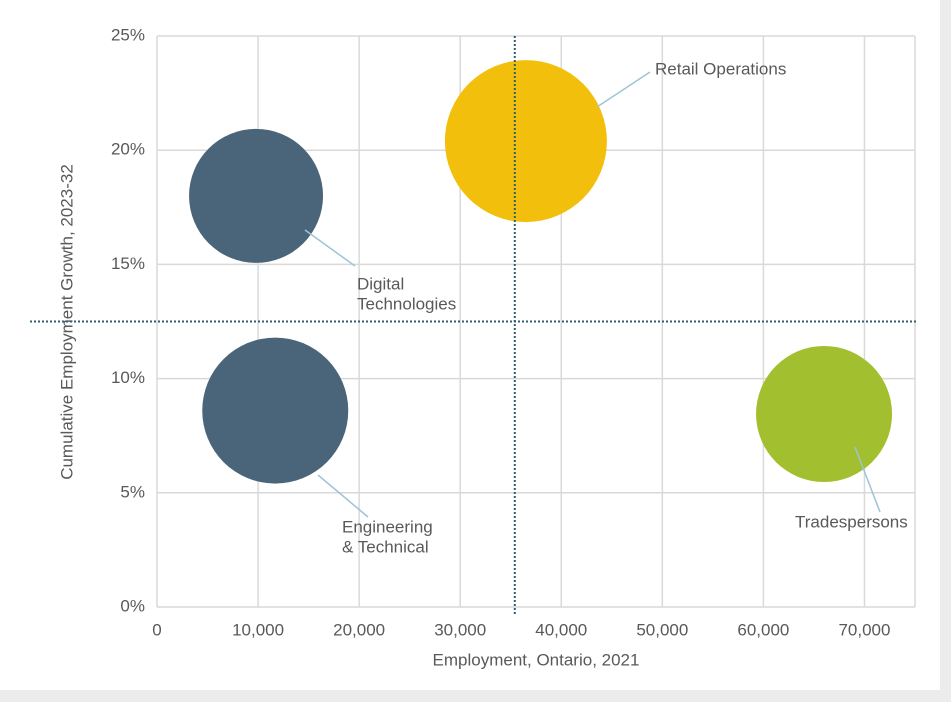 The image size is (951, 702). Describe the element at coordinates (128, 34) in the screenshot. I see `y-tick-label: 25%` at that location.